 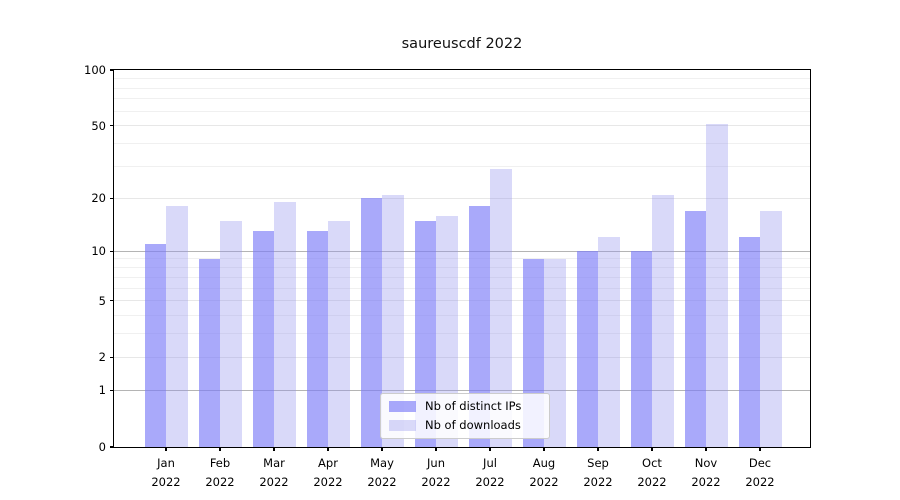 I want to click on bar-nb-of-downloads-feb, so click(x=231, y=333).